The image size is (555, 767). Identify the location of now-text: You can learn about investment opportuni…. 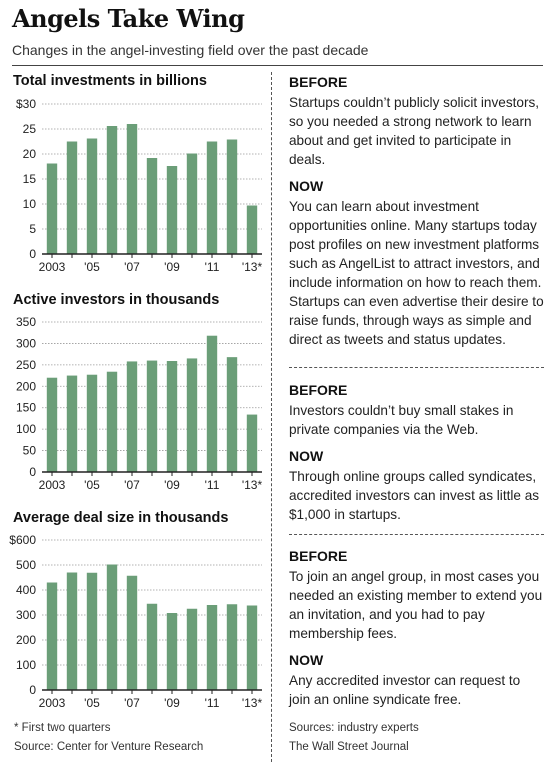
(416, 273).